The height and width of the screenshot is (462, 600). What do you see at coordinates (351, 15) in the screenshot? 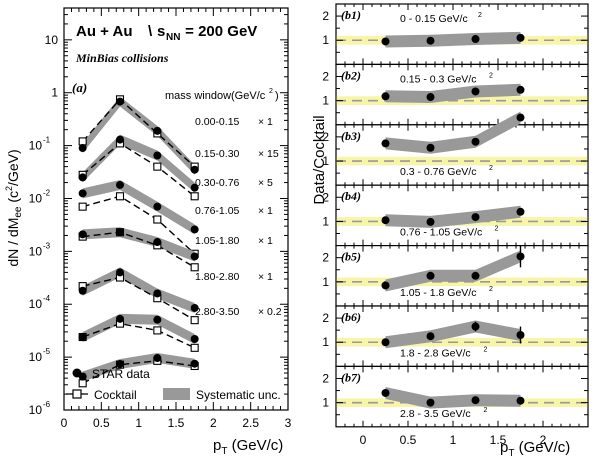
I see `ratio-panel-label: (b1)` at bounding box center [351, 15].